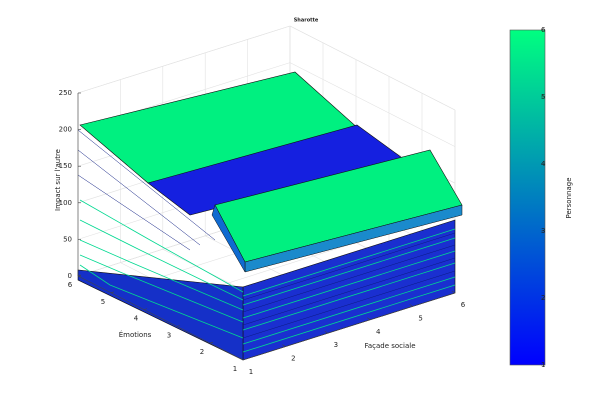 The image size is (615, 409). I want to click on block-side, so click(160, 315).